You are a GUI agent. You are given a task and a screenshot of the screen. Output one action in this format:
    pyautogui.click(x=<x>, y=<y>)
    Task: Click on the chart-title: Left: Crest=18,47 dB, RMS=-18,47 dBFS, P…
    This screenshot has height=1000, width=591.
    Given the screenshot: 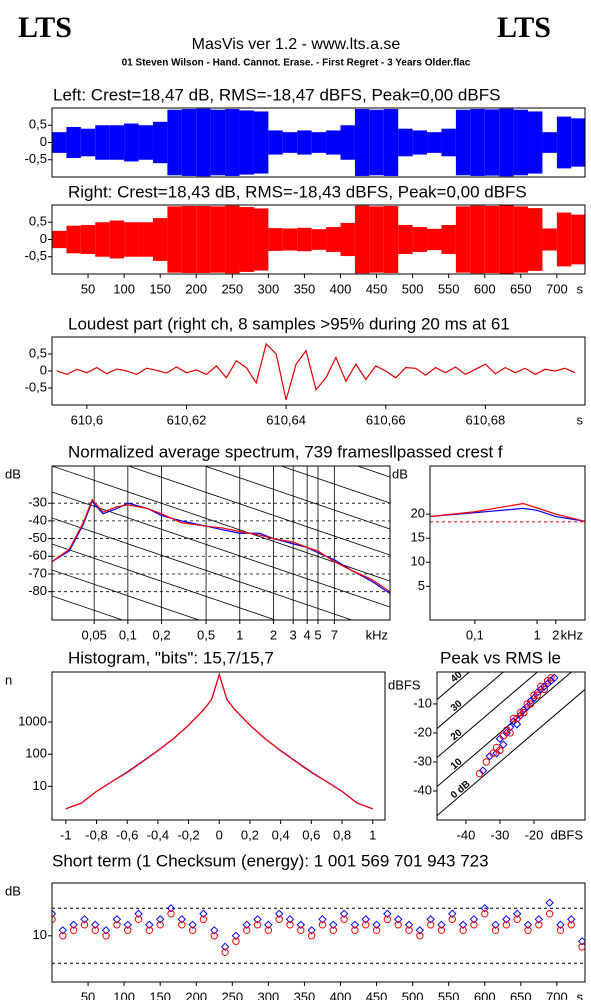 What is the action you would take?
    pyautogui.click(x=276, y=94)
    